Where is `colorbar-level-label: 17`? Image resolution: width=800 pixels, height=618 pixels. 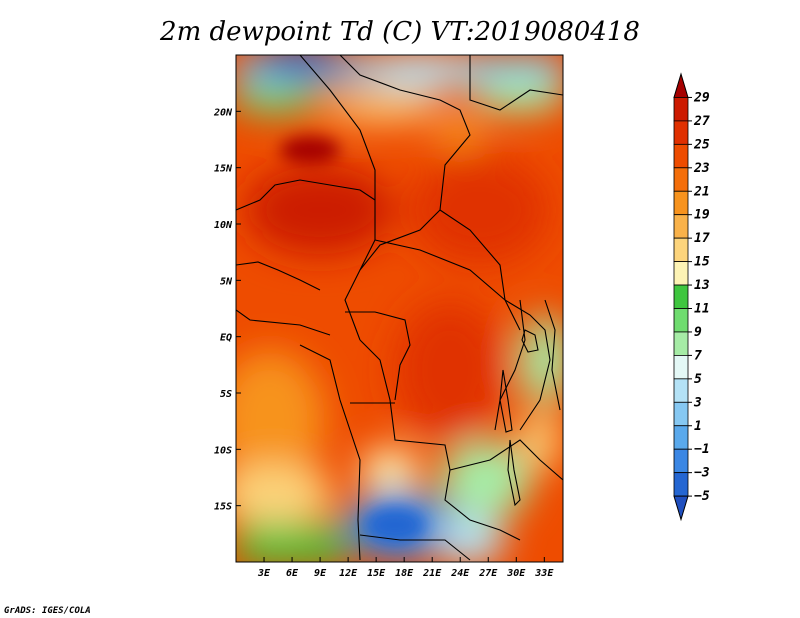
colorbar-level-label: 17 is located at coordinates (702, 238).